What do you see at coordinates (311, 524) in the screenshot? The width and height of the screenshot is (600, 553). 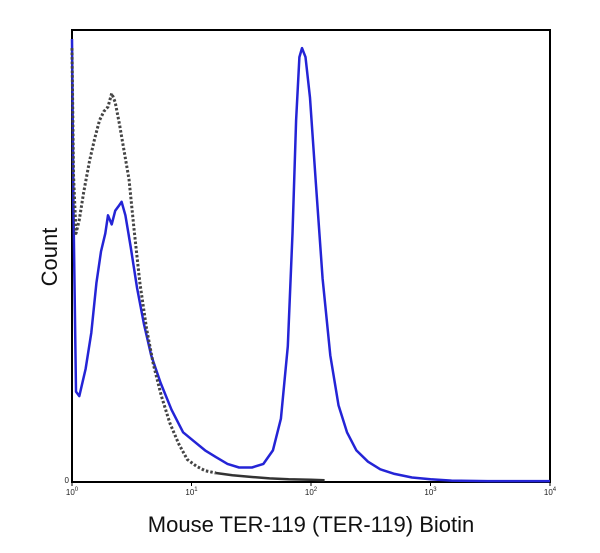 I see `x-axis-title: Mouse TER-119 (TER-119) Biotin` at bounding box center [311, 524].